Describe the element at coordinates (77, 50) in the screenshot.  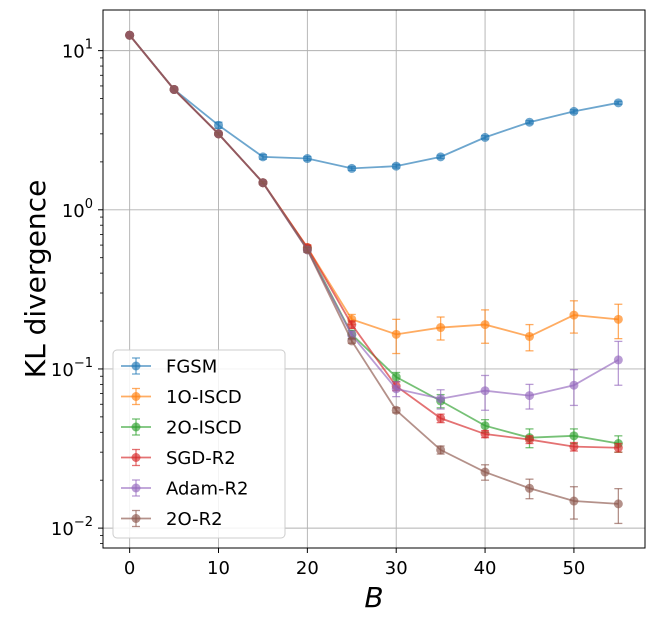
I see `y-tick-label: 10¹` at that location.